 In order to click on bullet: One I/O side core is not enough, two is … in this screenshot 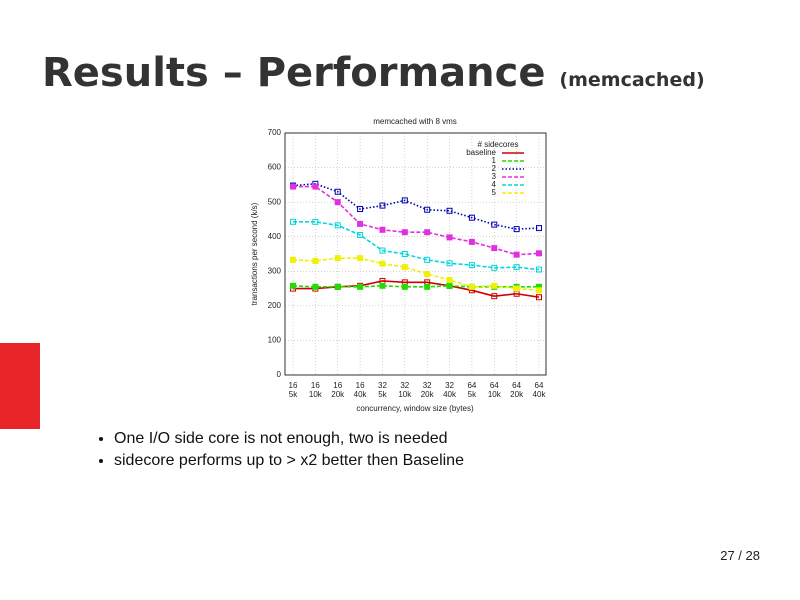, I will do `click(289, 439)`.